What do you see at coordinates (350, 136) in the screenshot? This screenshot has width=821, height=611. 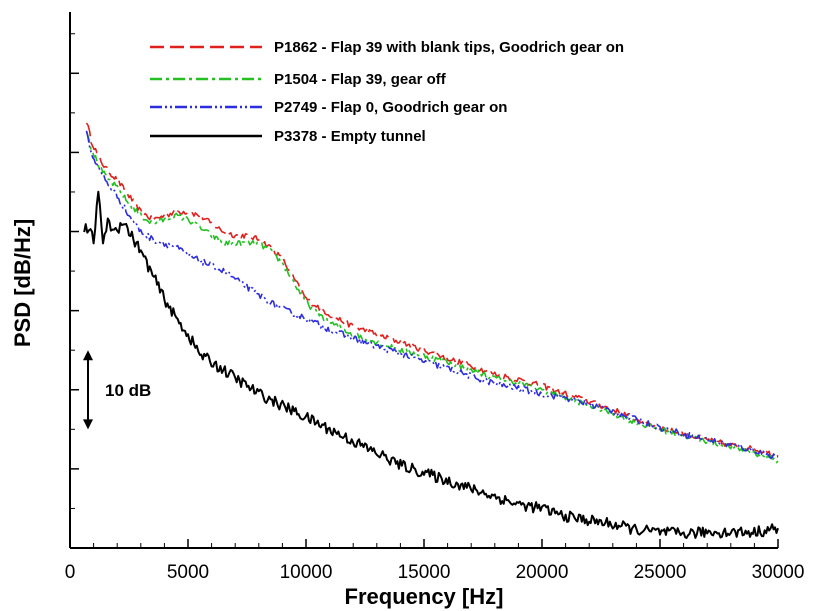 I see `legend-label-p3378: P3378 - Empty tunnel` at bounding box center [350, 136].